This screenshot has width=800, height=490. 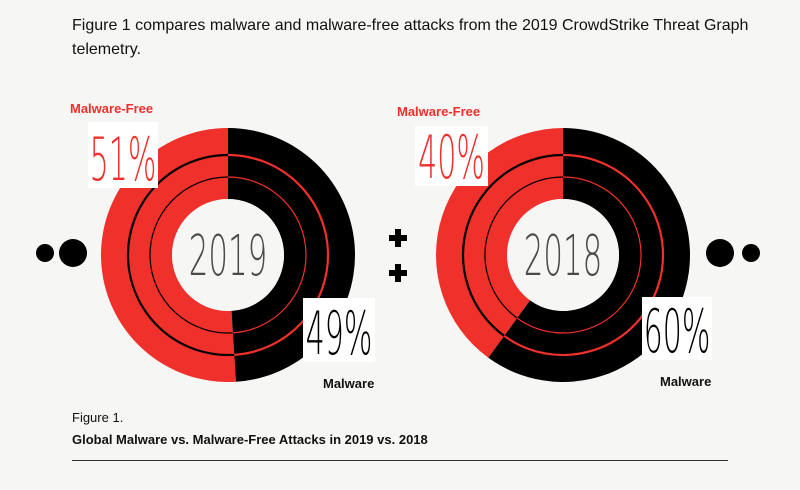 I want to click on figure-label: Figure 1., so click(x=98, y=417).